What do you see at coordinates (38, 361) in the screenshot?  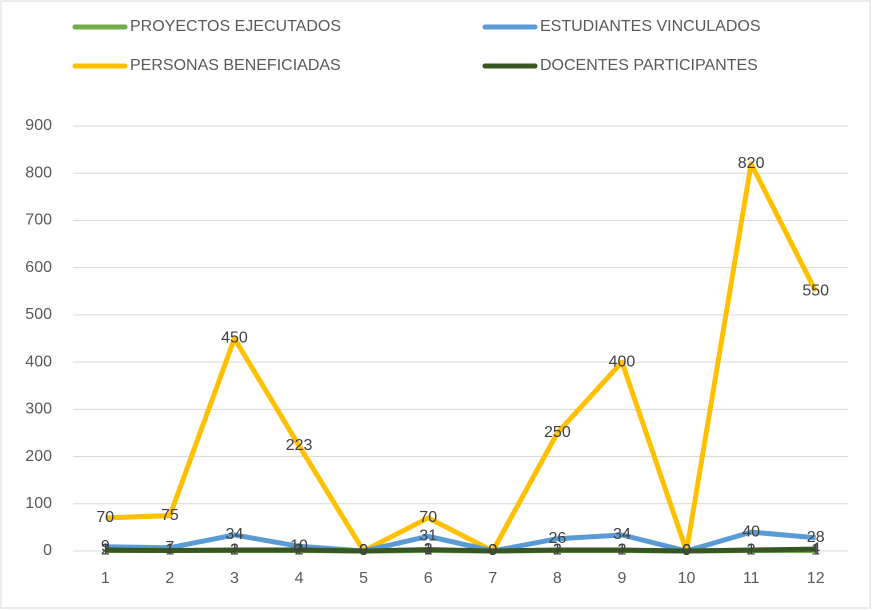 I see `y-tick-label: 400` at bounding box center [38, 361].